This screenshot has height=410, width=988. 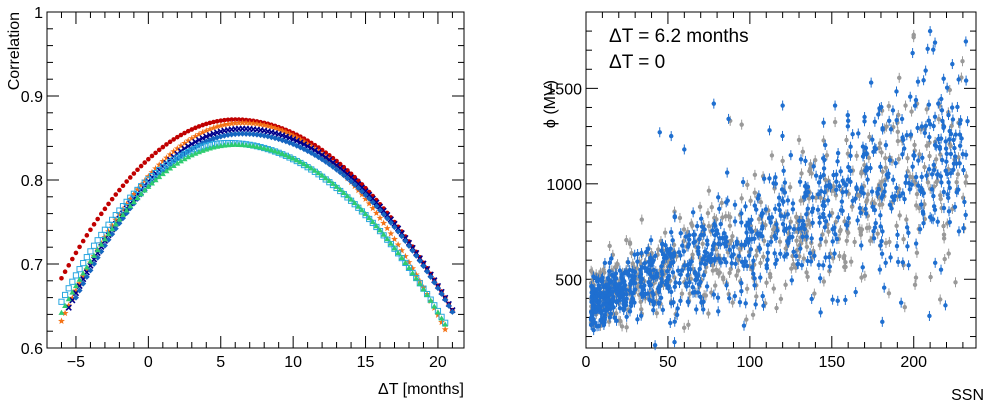 What do you see at coordinates (586, 362) in the screenshot?
I see `x-tick-label: 0` at bounding box center [586, 362].